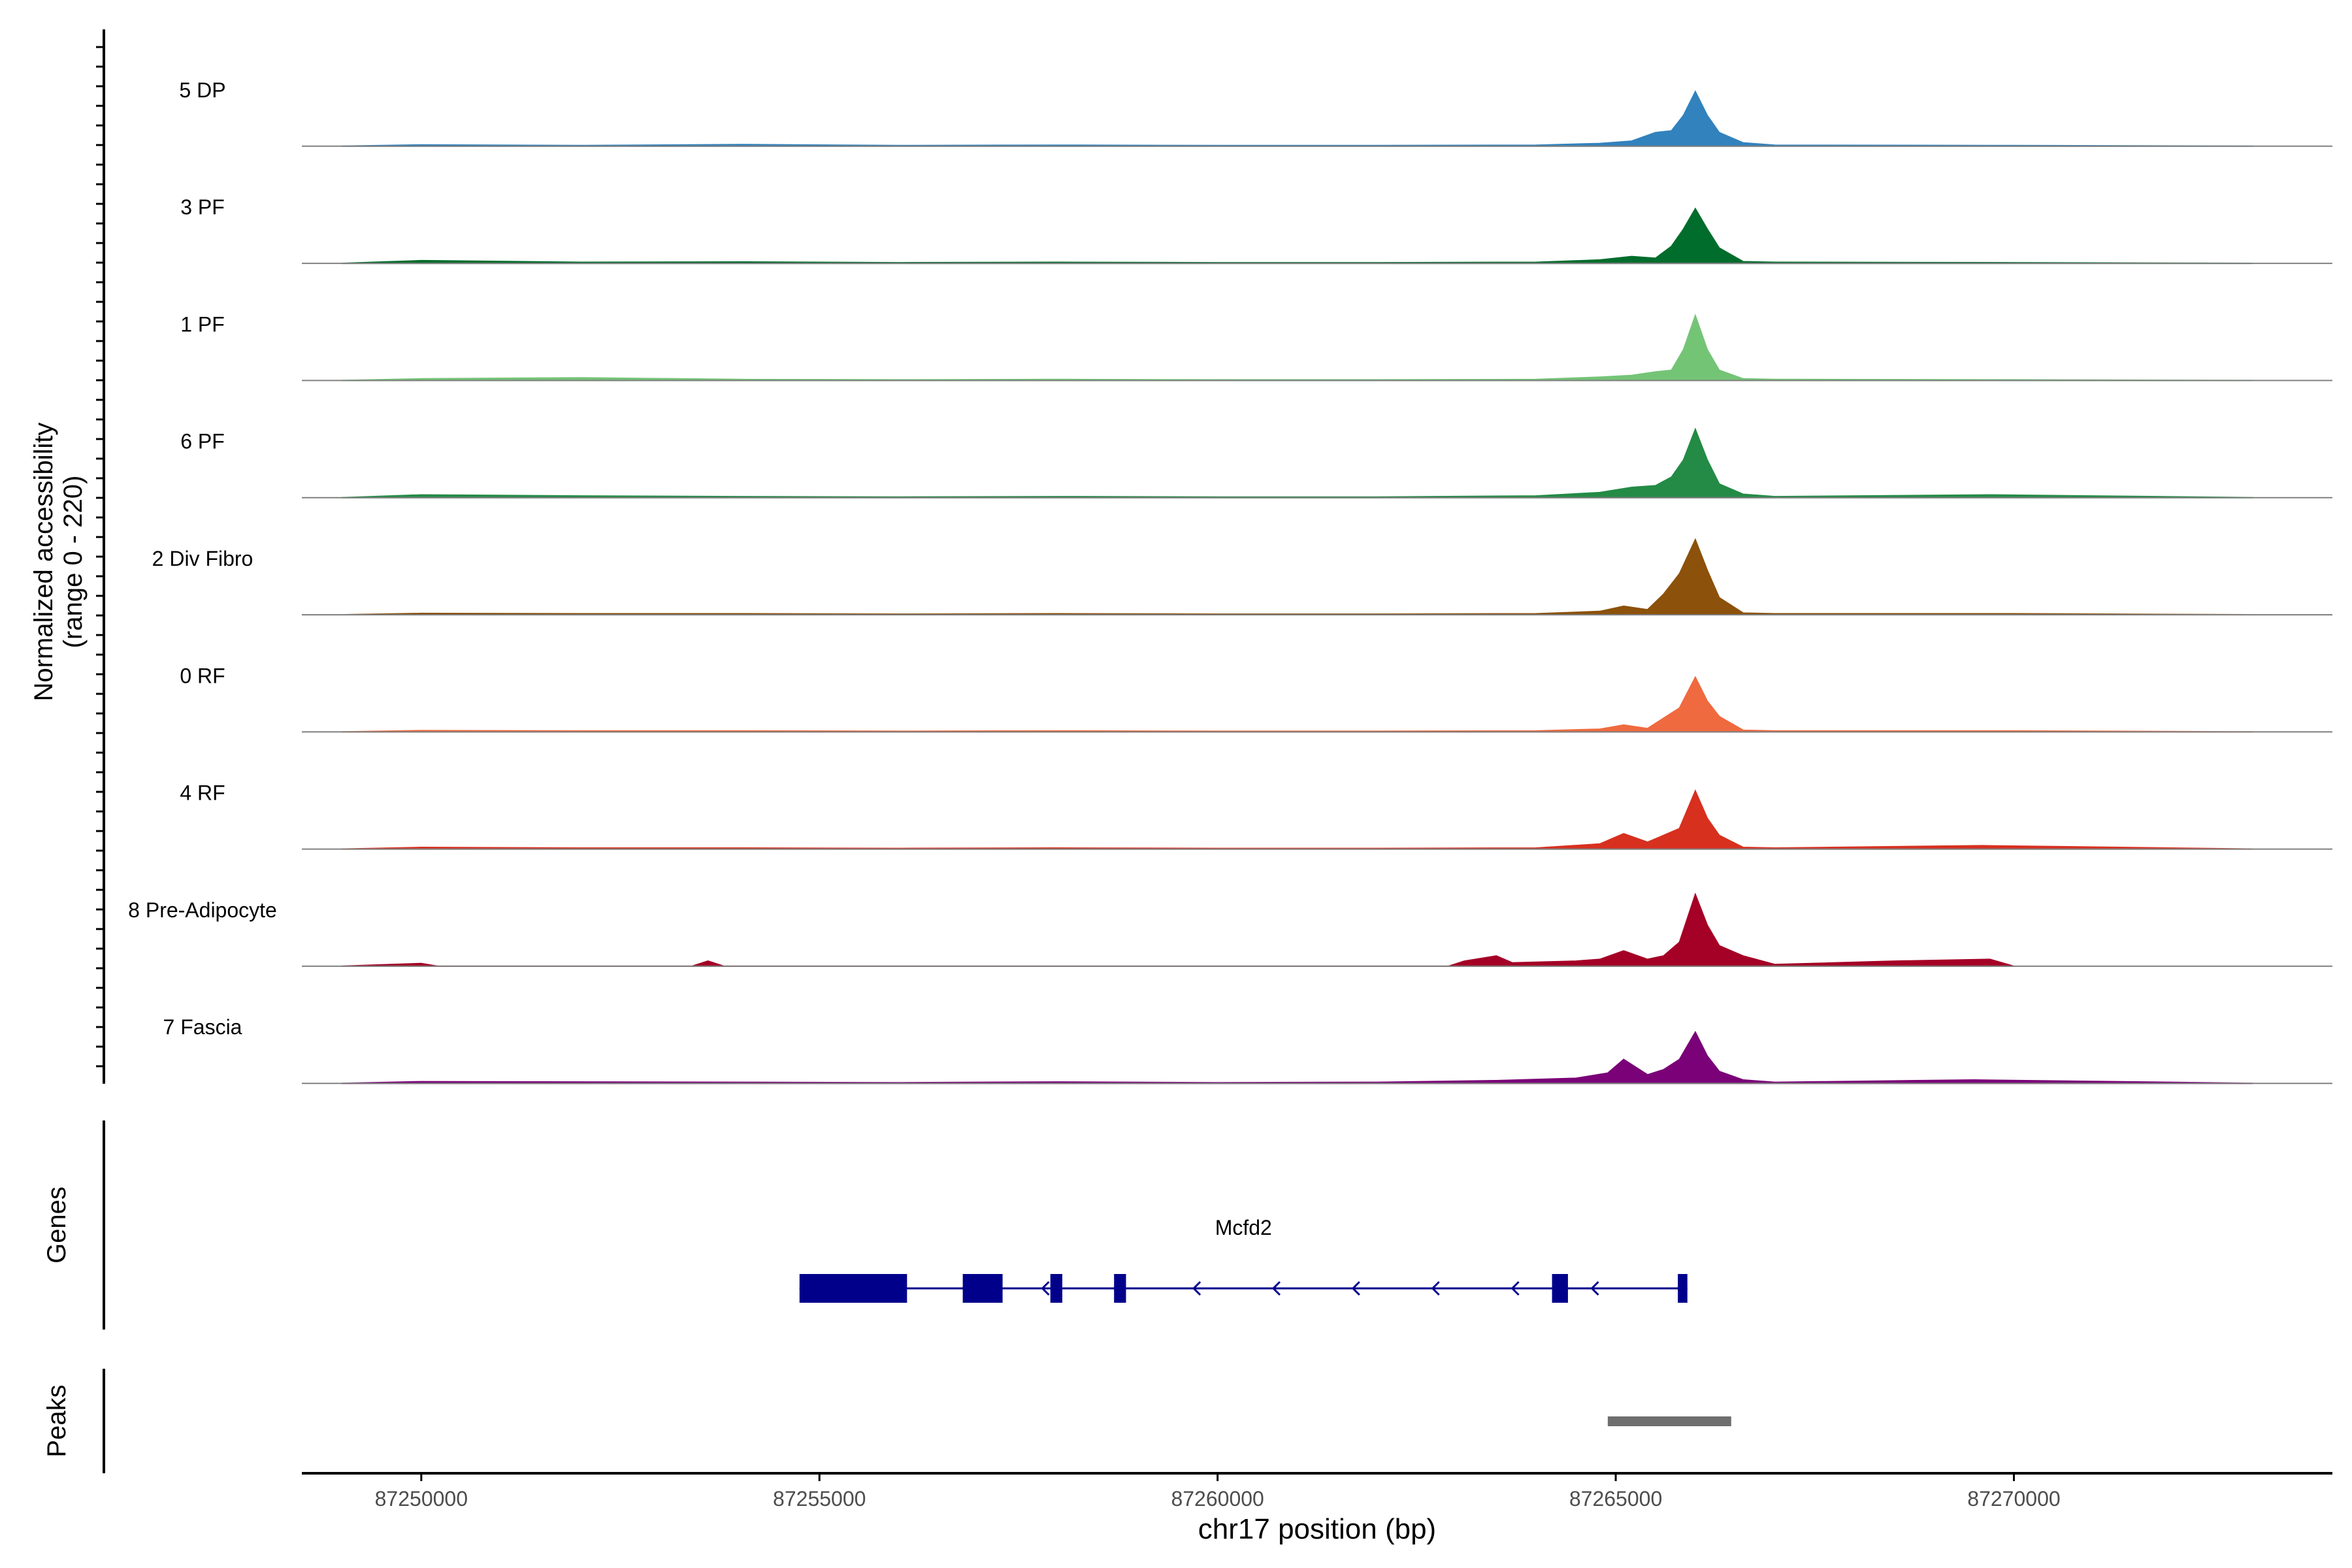 Image resolution: width=2352 pixels, height=1568 pixels. Describe the element at coordinates (43, 562) in the screenshot. I see `coverage-y-label-line1: Normalized accessibility` at that location.